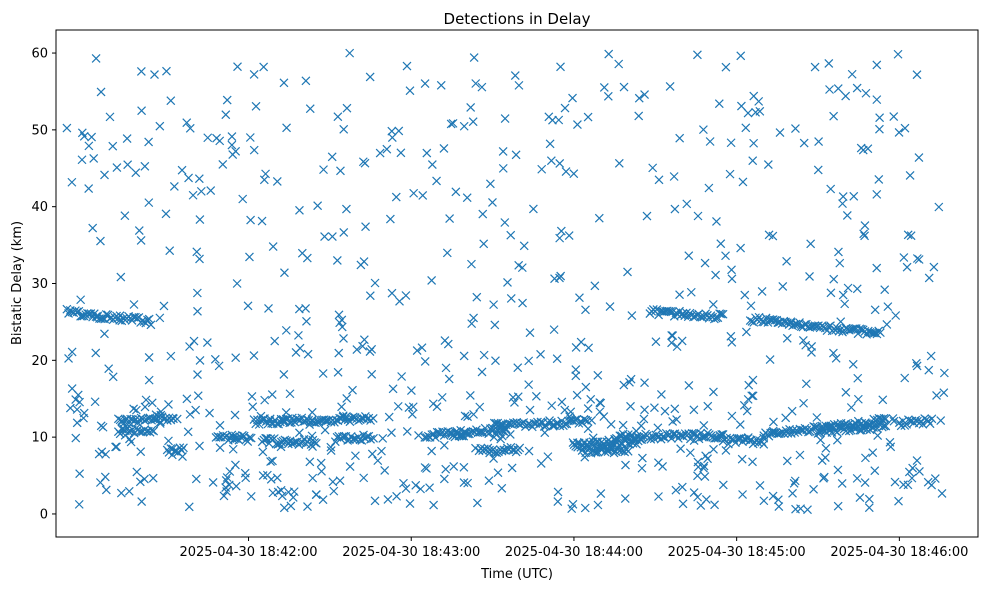 Image resolution: width=987 pixels, height=590 pixels. What do you see at coordinates (39, 361) in the screenshot?
I see `y-tick-label: 20` at bounding box center [39, 361].